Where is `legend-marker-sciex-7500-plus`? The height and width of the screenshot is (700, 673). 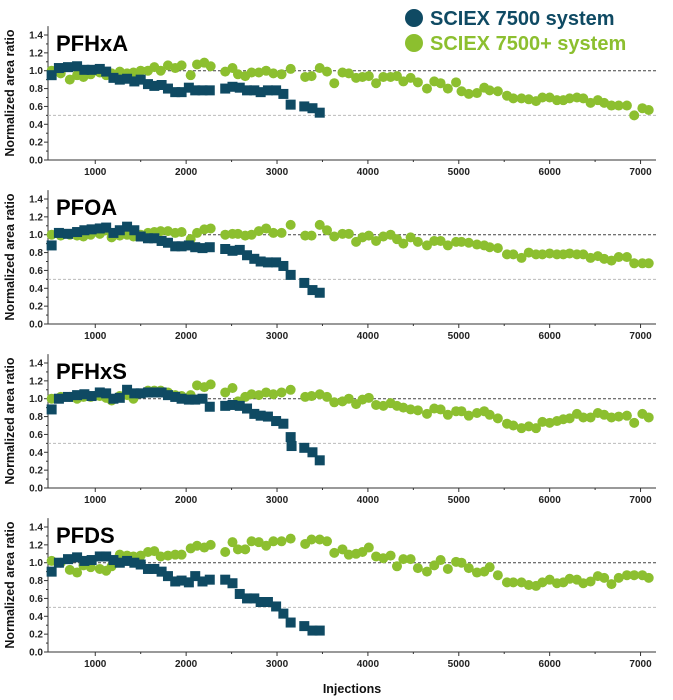
legend-marker-sciex-7500-plus is located at coordinates (414, 43).